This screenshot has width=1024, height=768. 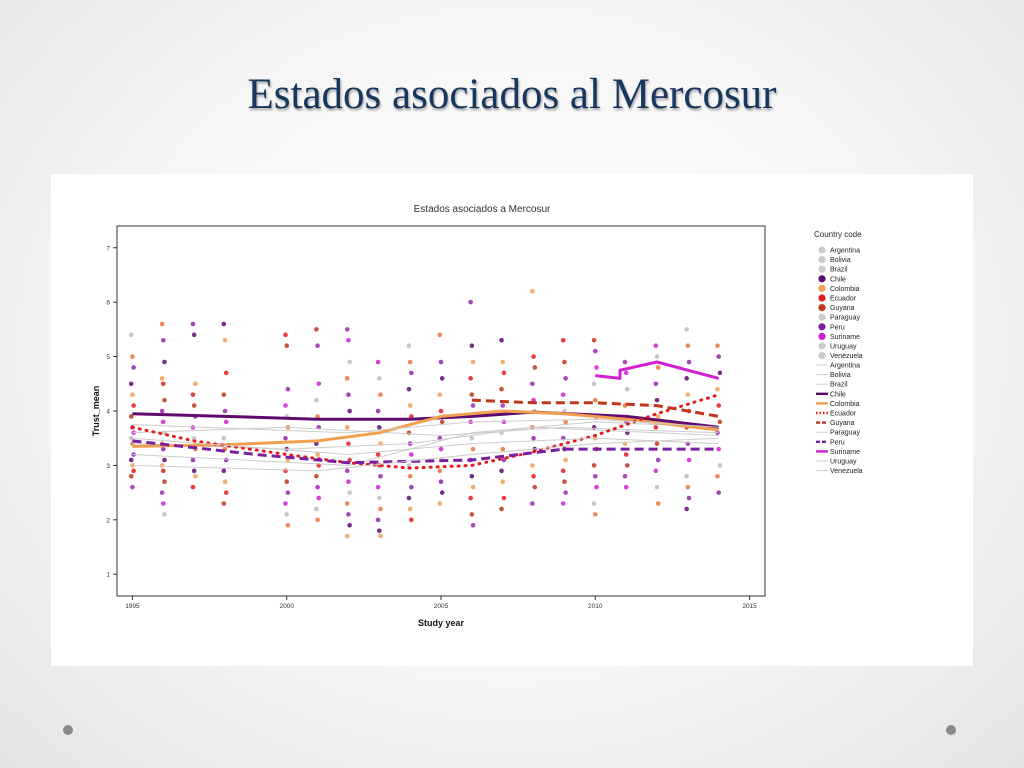 What do you see at coordinates (68, 730) in the screenshot?
I see `nav-dot-left` at bounding box center [68, 730].